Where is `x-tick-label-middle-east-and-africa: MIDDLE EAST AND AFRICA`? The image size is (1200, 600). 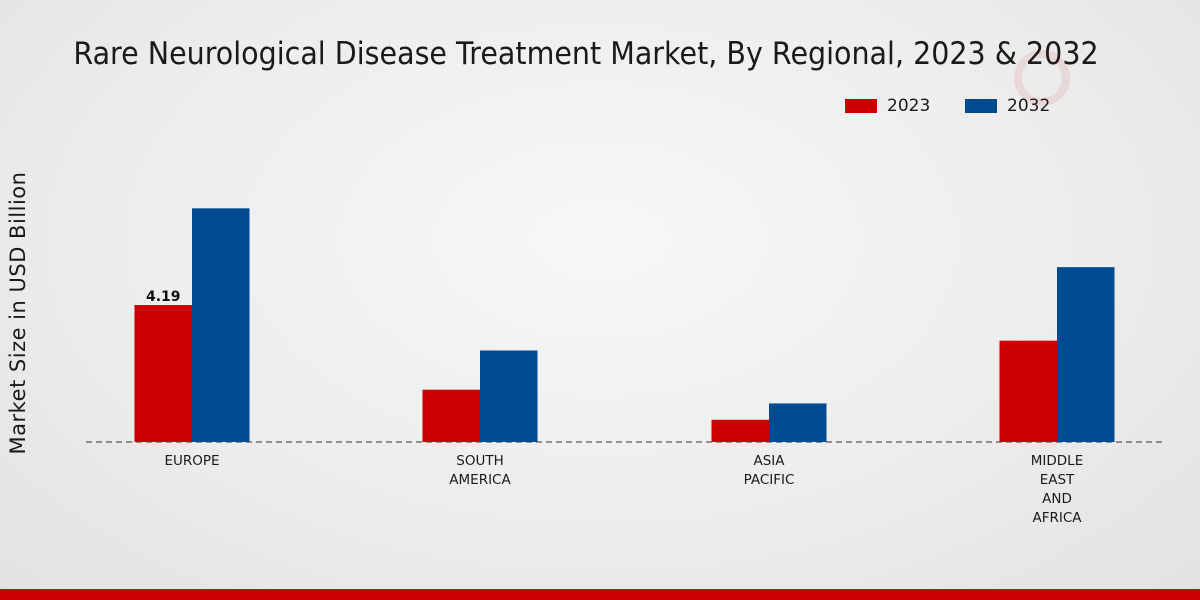
x-tick-label-middle-east-and-africa: MIDDLE EAST AND AFRICA is located at coordinates (1057, 490).